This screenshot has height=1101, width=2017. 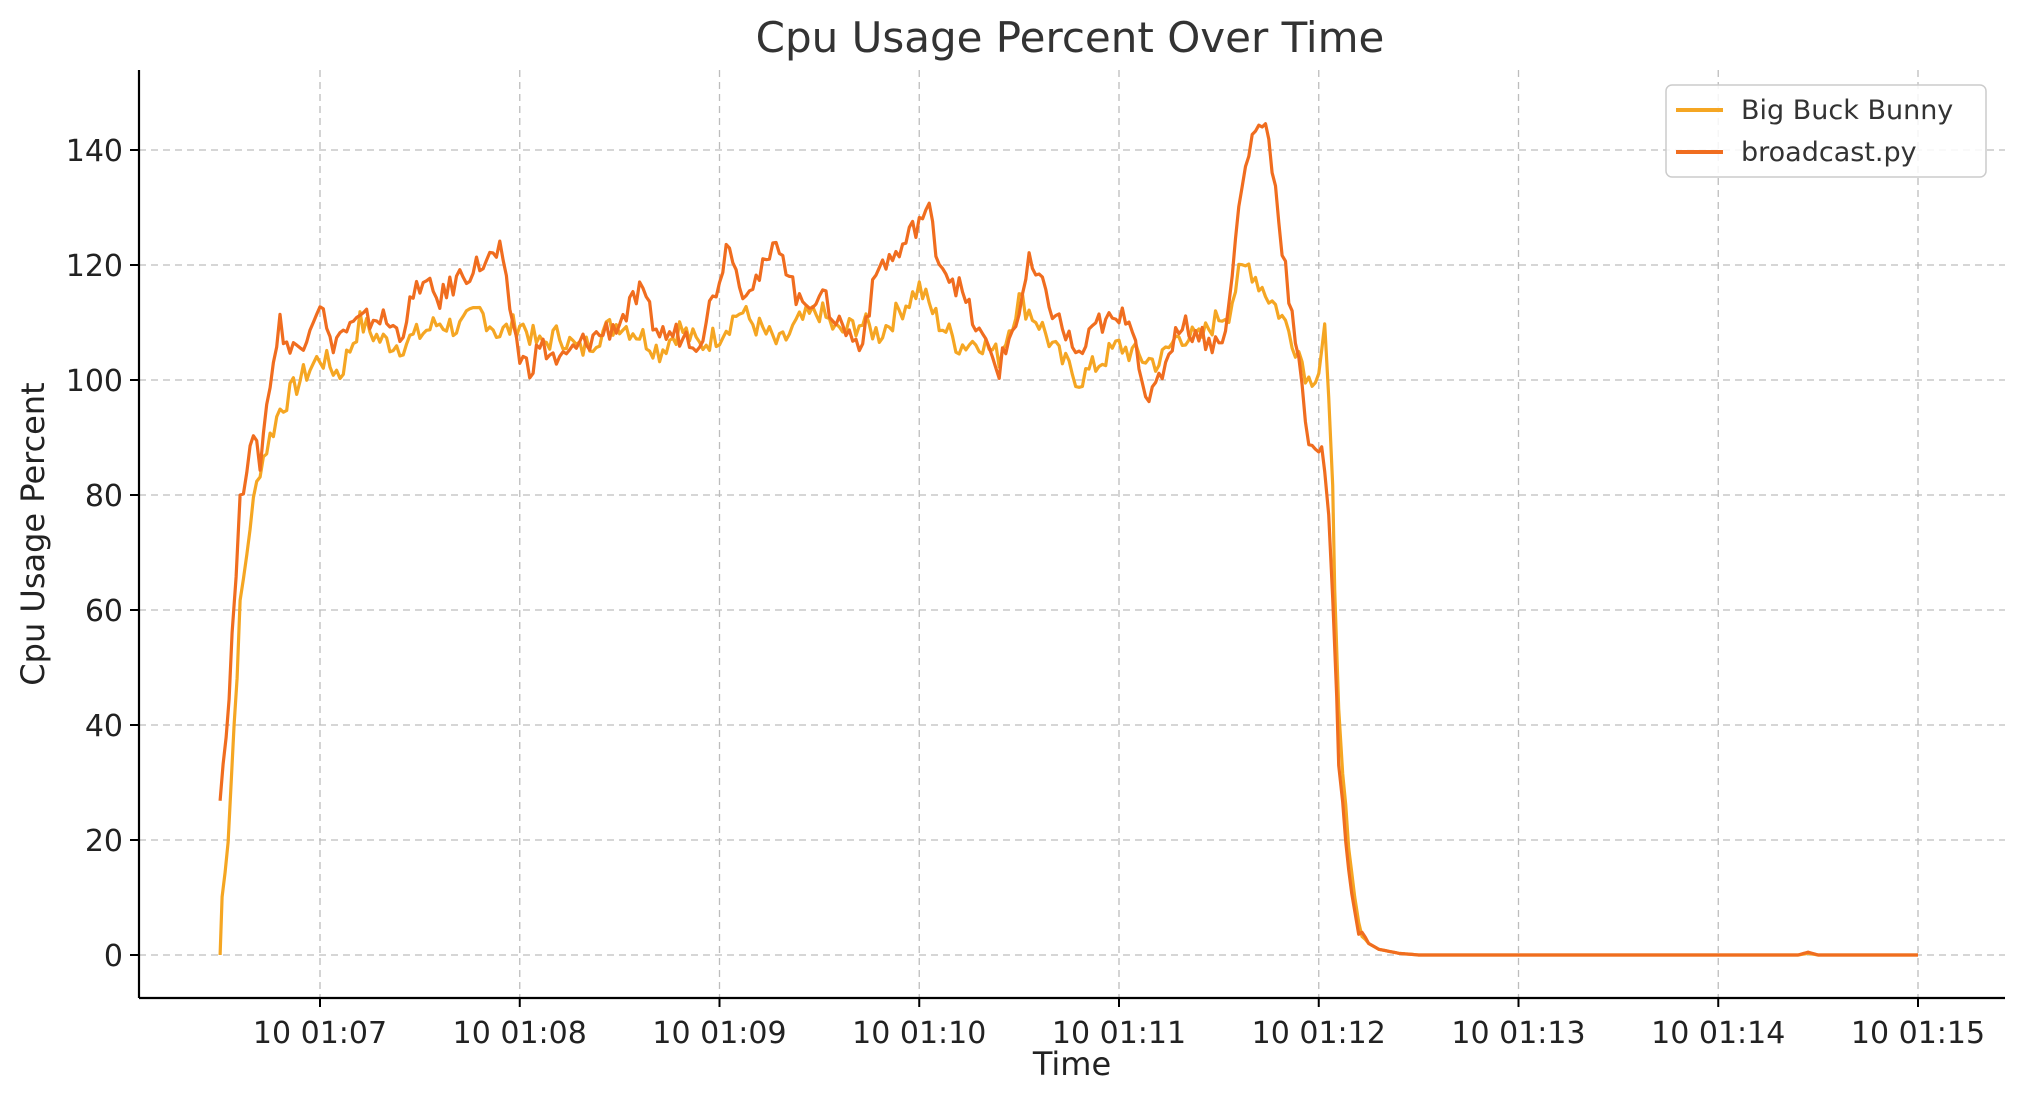 I want to click on x-axis-label: Time, so click(x=1071, y=1064).